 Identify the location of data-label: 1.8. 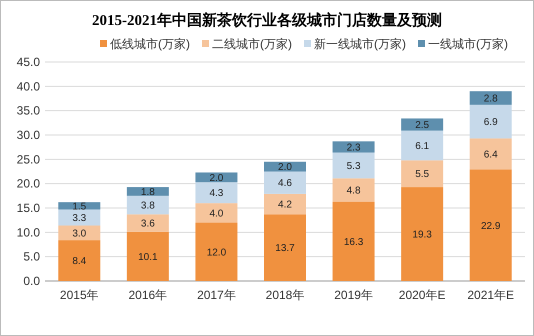
(148, 192).